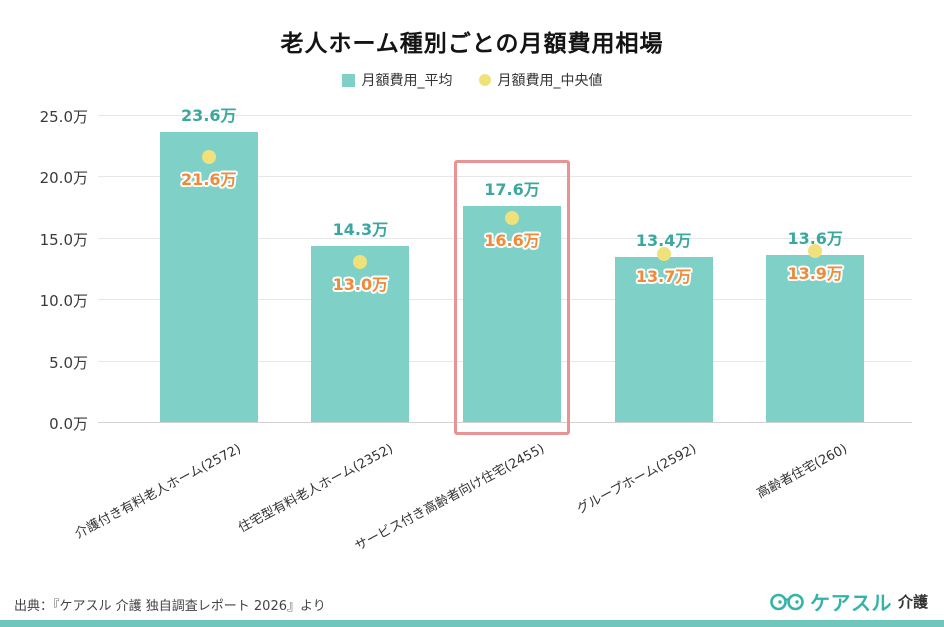 This screenshot has width=944, height=627. Describe the element at coordinates (63, 239) in the screenshot. I see `y-axis-tick-label: 15.0万` at that location.